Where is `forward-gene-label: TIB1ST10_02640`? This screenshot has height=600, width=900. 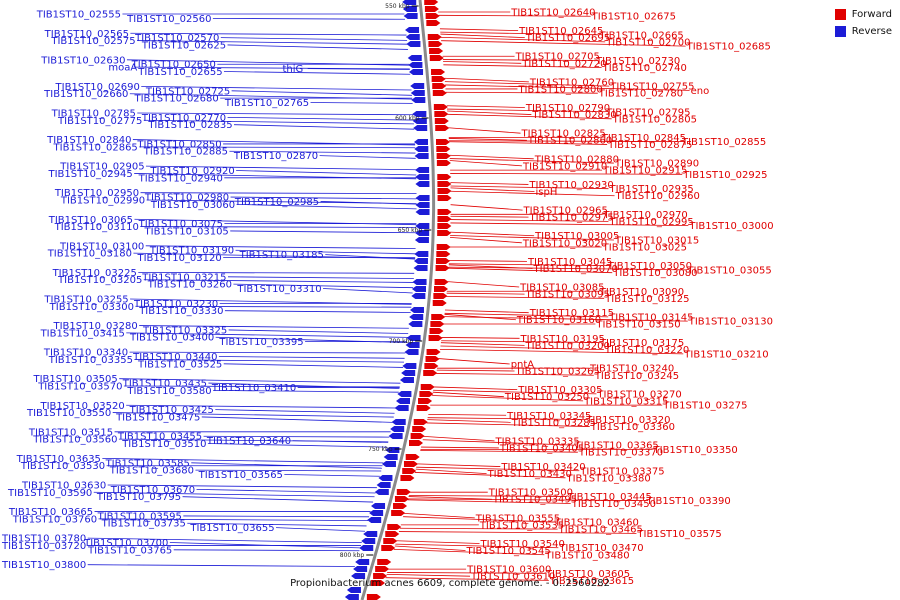 forward-gene-label: TIB1ST10_02640 is located at coordinates (552, 13).